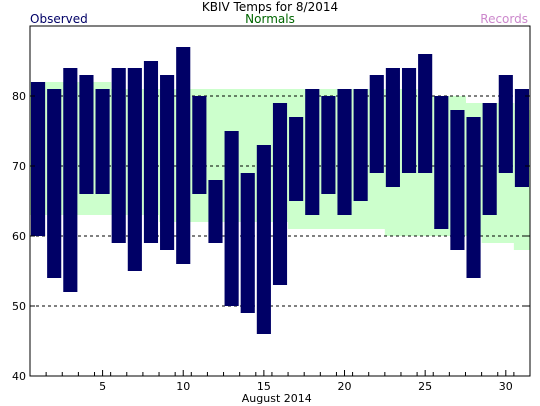 The image size is (540, 406). Describe the element at coordinates (270, 19) in the screenshot. I see `legend-normals: Normals` at that location.